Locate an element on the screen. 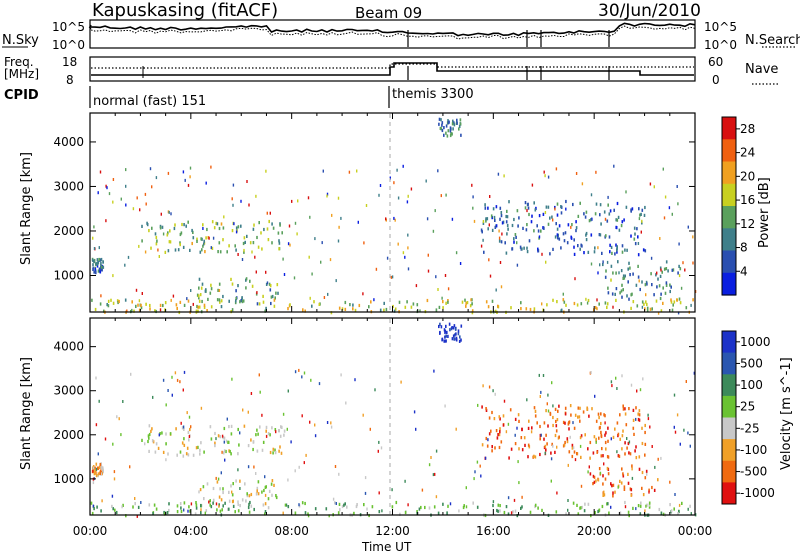 The image size is (800, 554). colorbar-segment is located at coordinates (729, 471).